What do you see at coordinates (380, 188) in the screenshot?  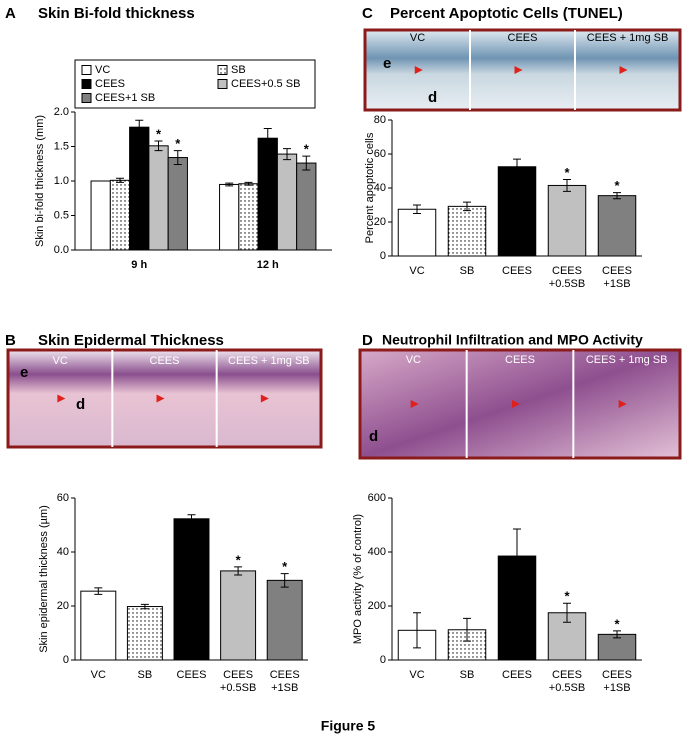 I see `y-tick-label: 40` at bounding box center [380, 188].